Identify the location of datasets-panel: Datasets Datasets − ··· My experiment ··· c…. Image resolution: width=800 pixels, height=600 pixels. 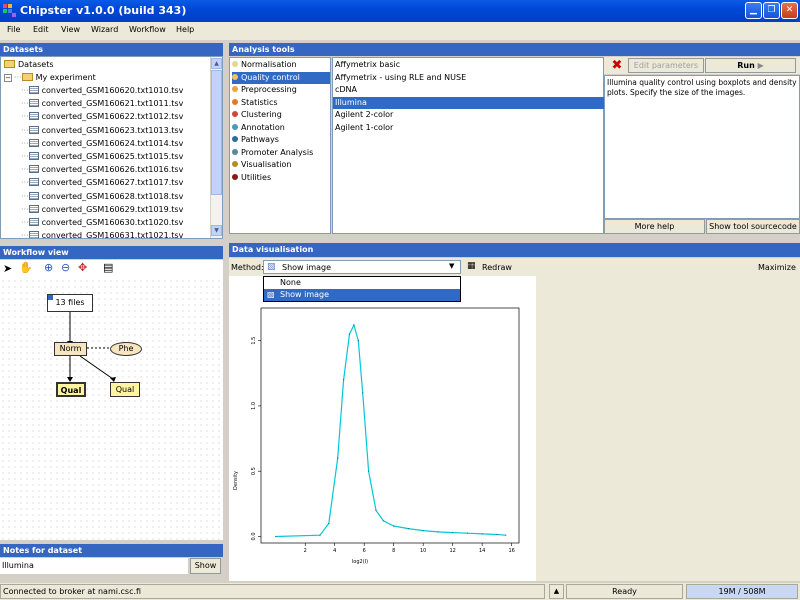
(111, 141).